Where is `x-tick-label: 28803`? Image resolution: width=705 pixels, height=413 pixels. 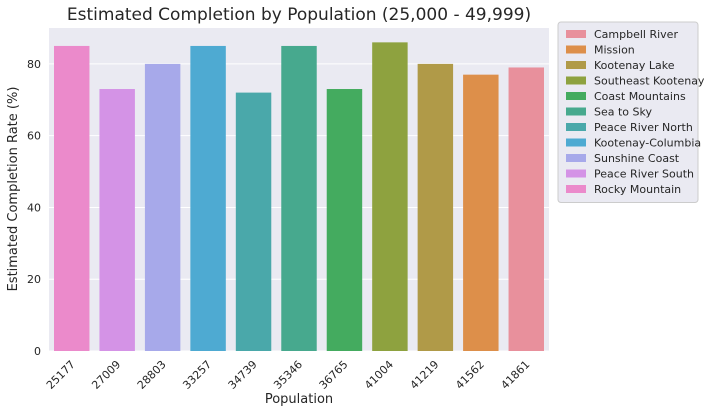
x-tick-label: 28803 is located at coordinates (152, 375).